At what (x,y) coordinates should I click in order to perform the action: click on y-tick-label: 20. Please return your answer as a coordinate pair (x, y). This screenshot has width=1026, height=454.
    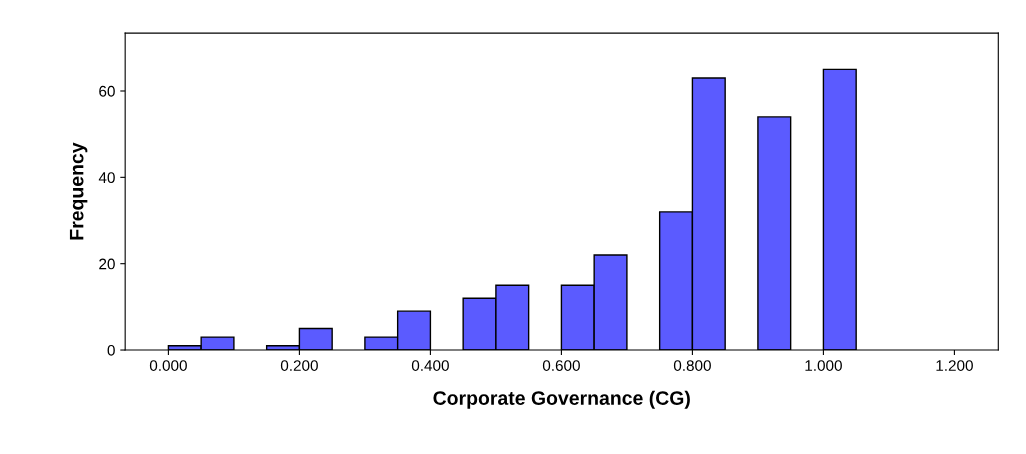
    Looking at the image, I should click on (107, 264).